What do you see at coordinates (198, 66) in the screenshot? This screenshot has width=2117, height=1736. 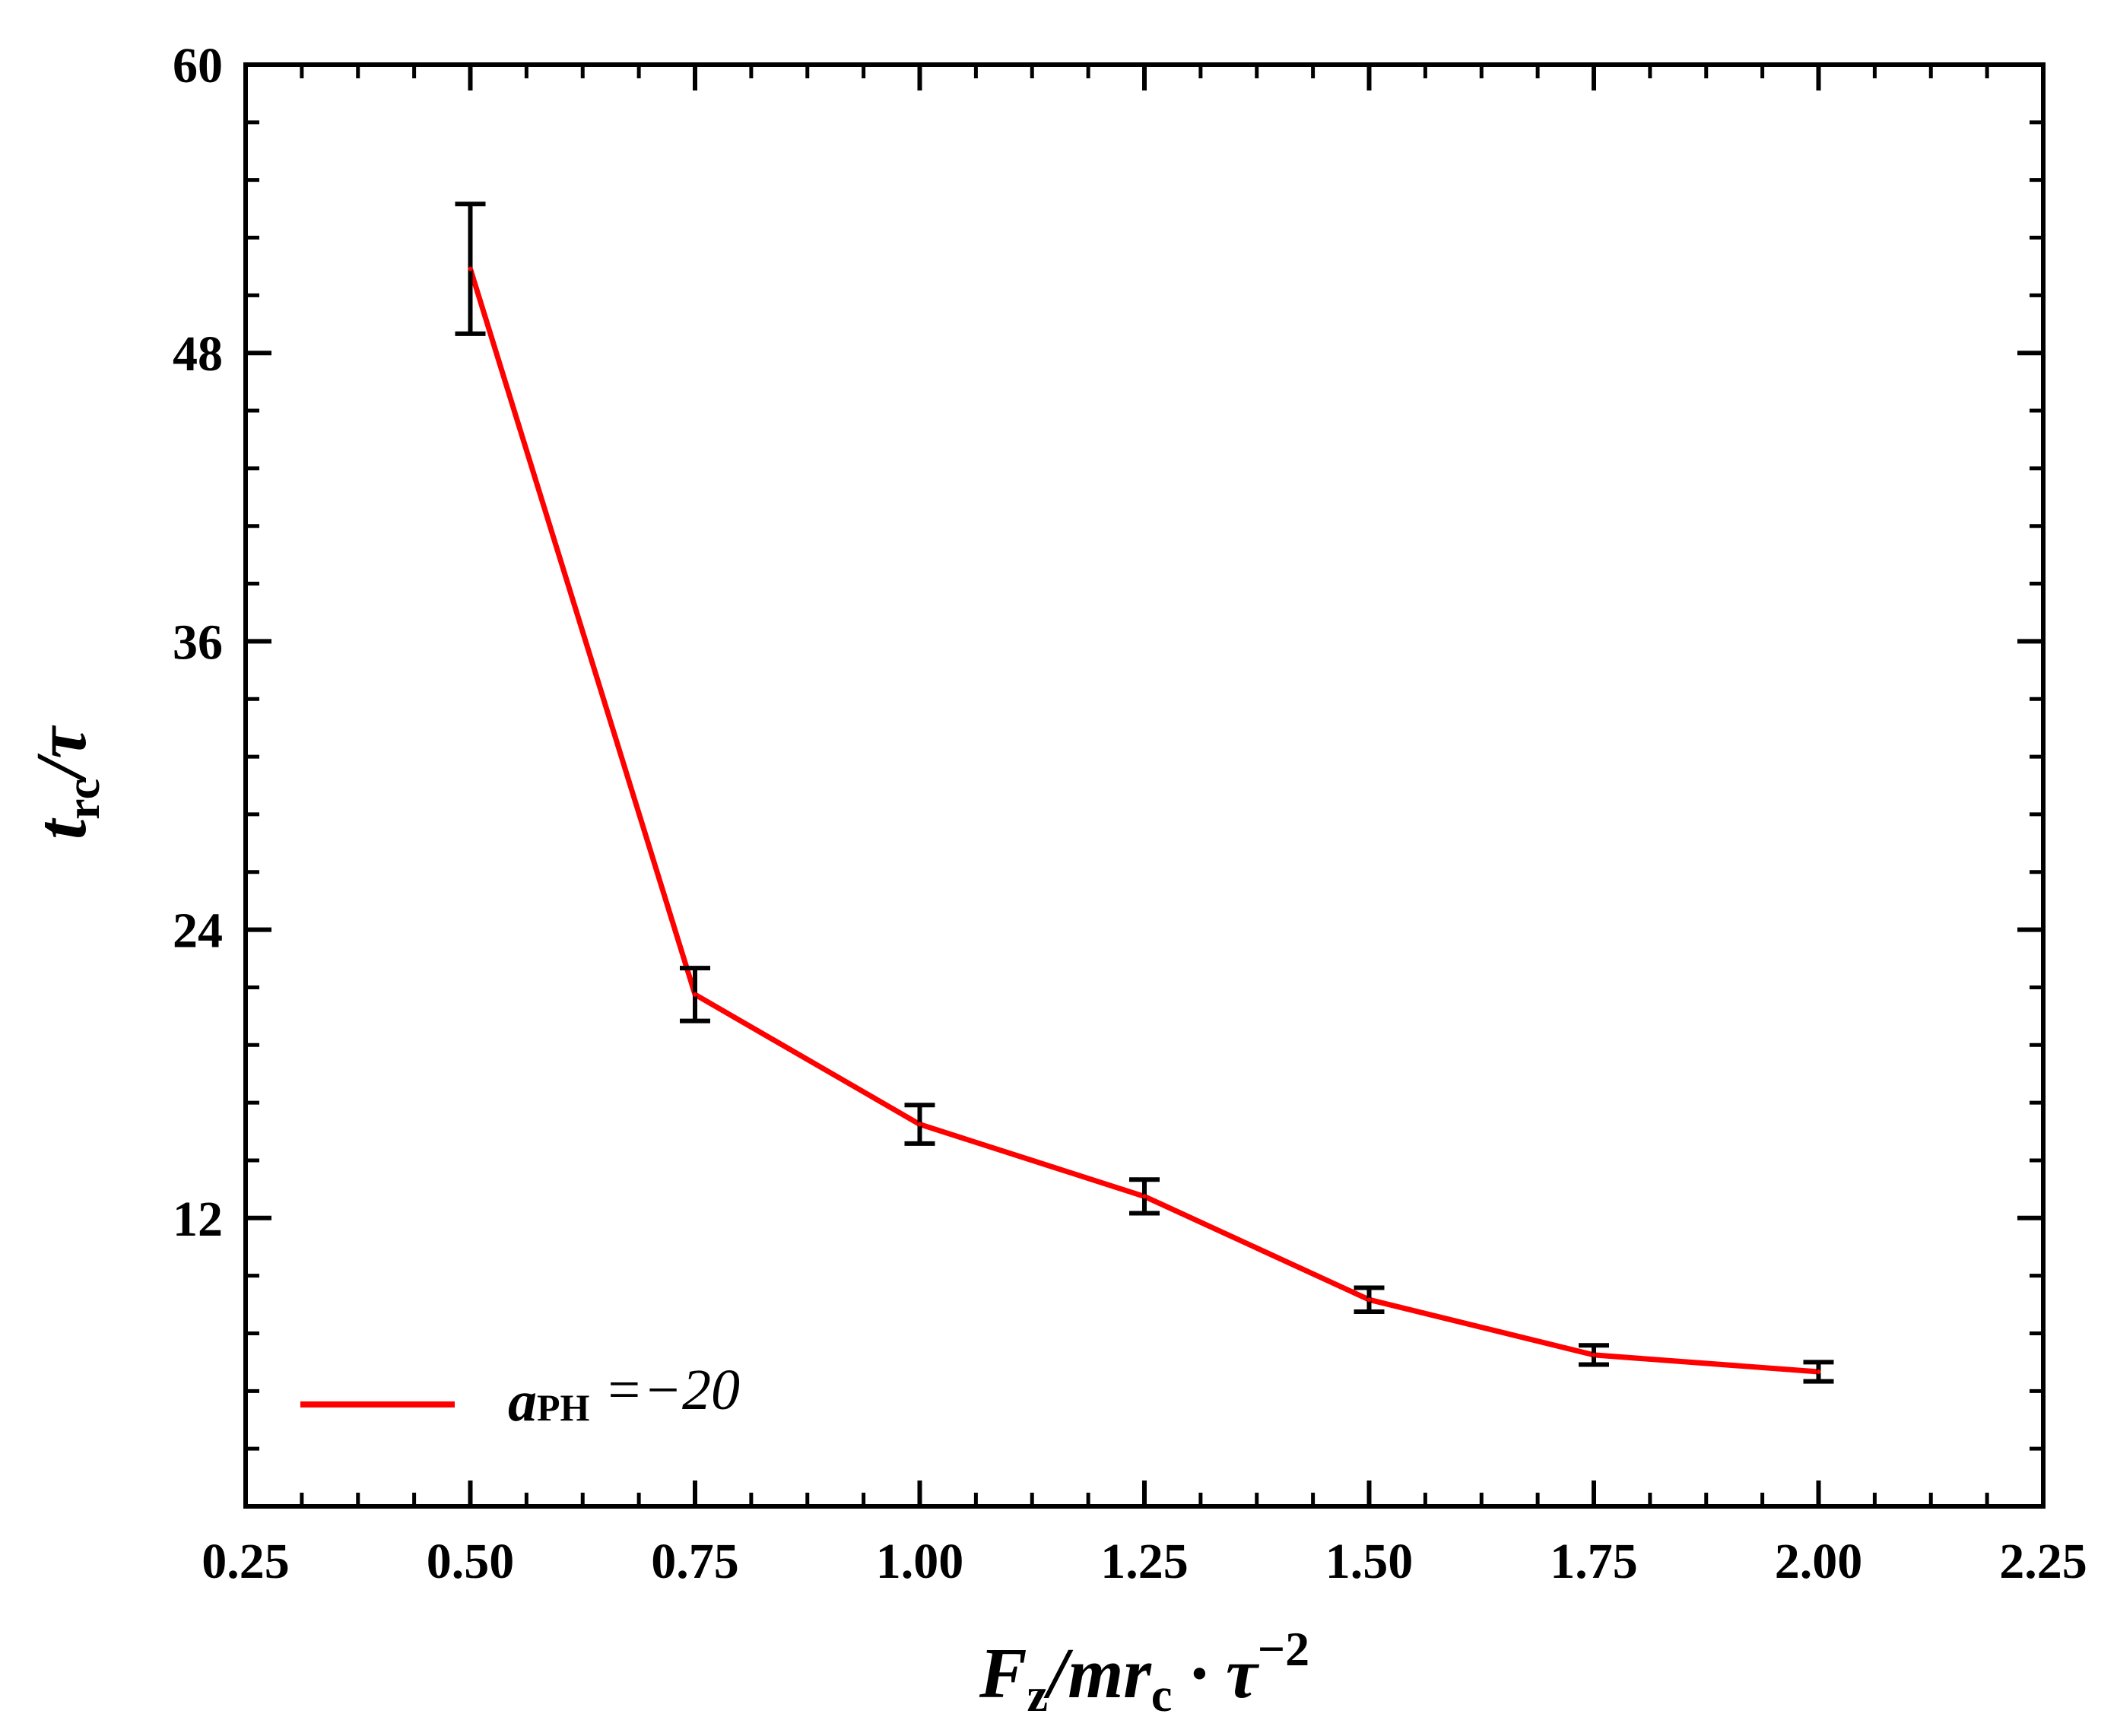 I see `y-tick-label: 60` at bounding box center [198, 66].